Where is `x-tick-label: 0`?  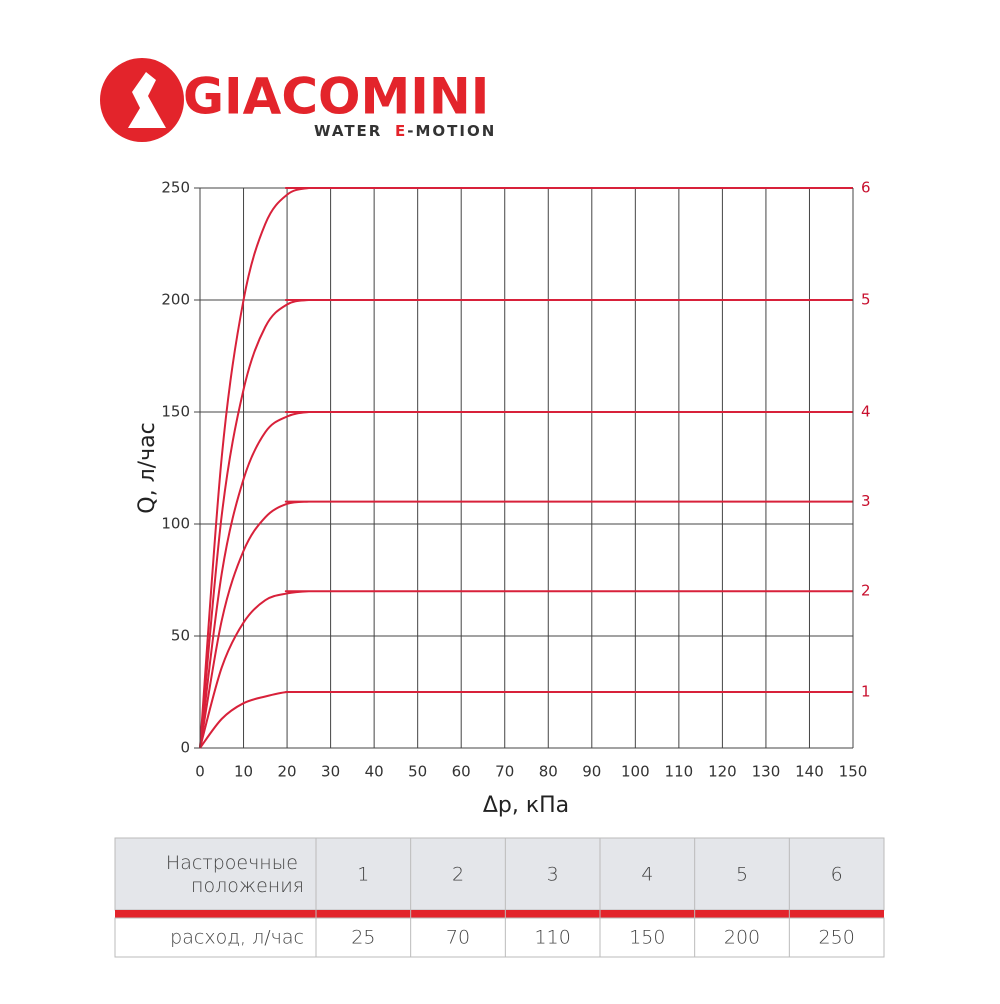 x-tick-label: 0 is located at coordinates (200, 772).